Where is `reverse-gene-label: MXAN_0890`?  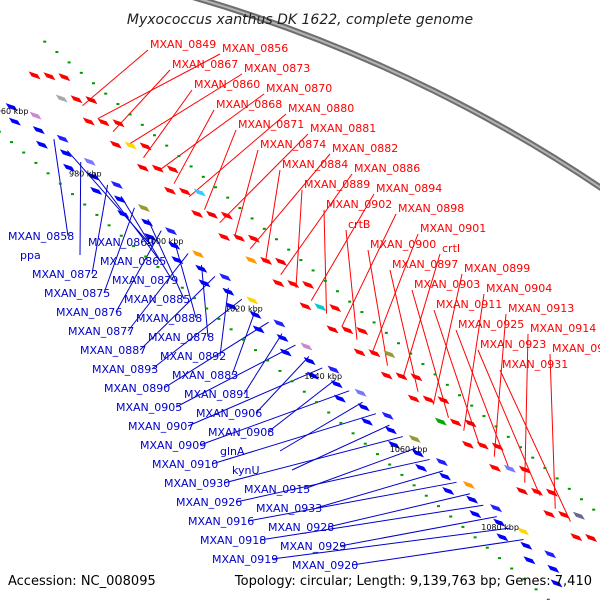
reverse-gene-label: MXAN_0890 is located at coordinates (137, 388).